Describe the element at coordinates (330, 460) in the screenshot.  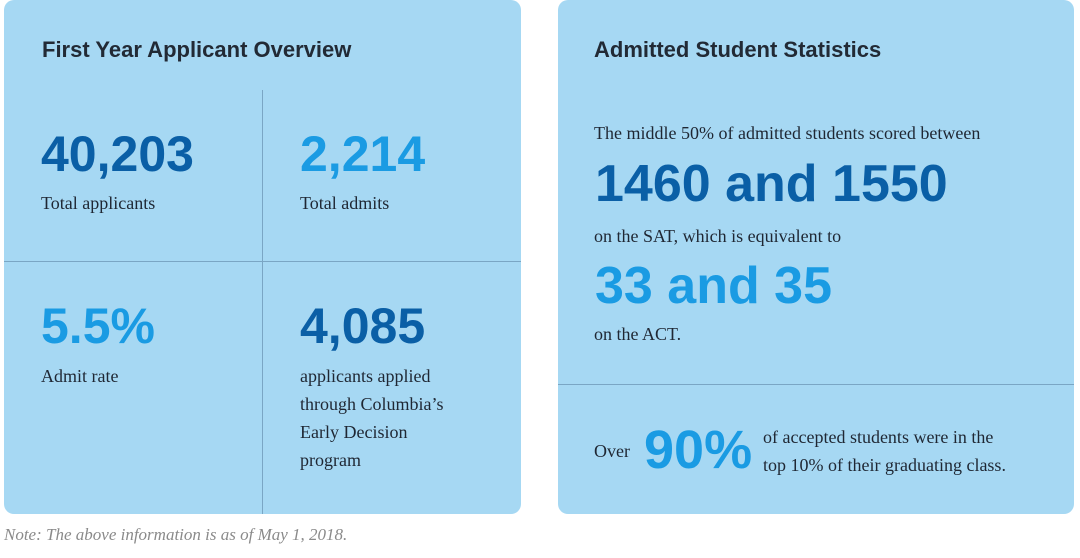
I see `early-decision-label-line: program` at that location.